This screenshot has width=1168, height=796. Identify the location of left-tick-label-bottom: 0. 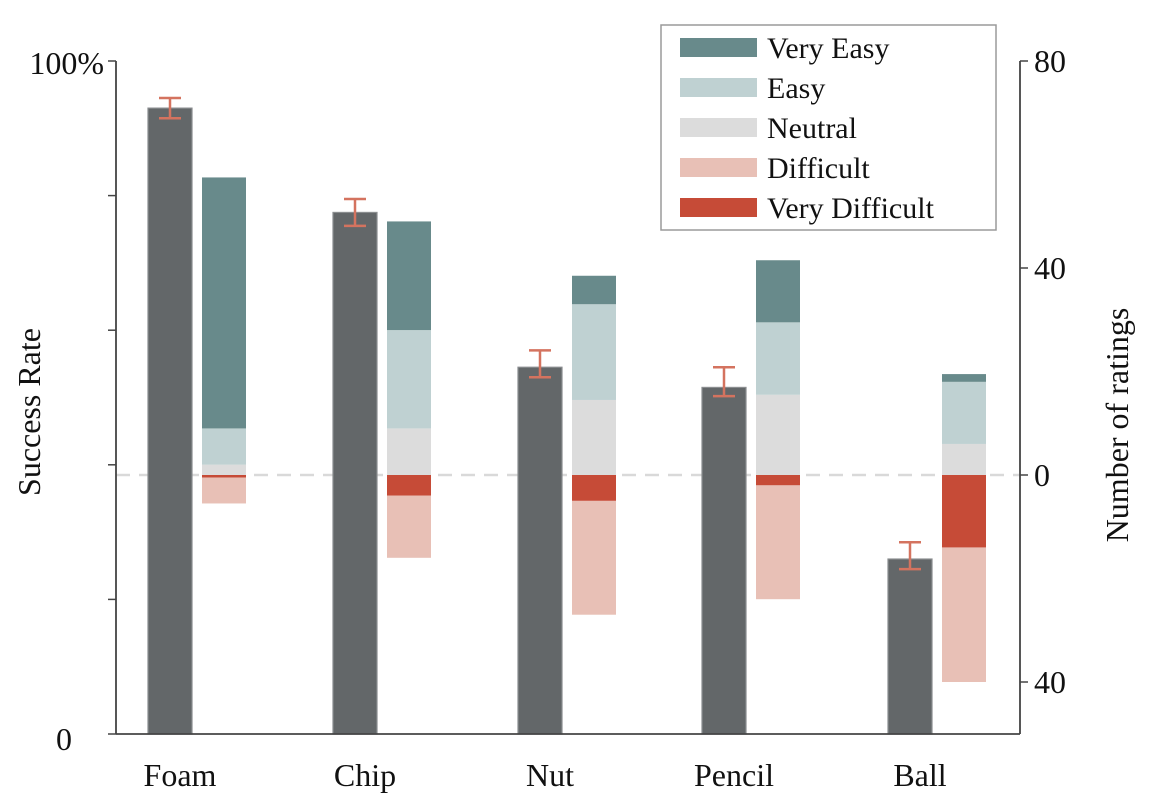
(64, 739).